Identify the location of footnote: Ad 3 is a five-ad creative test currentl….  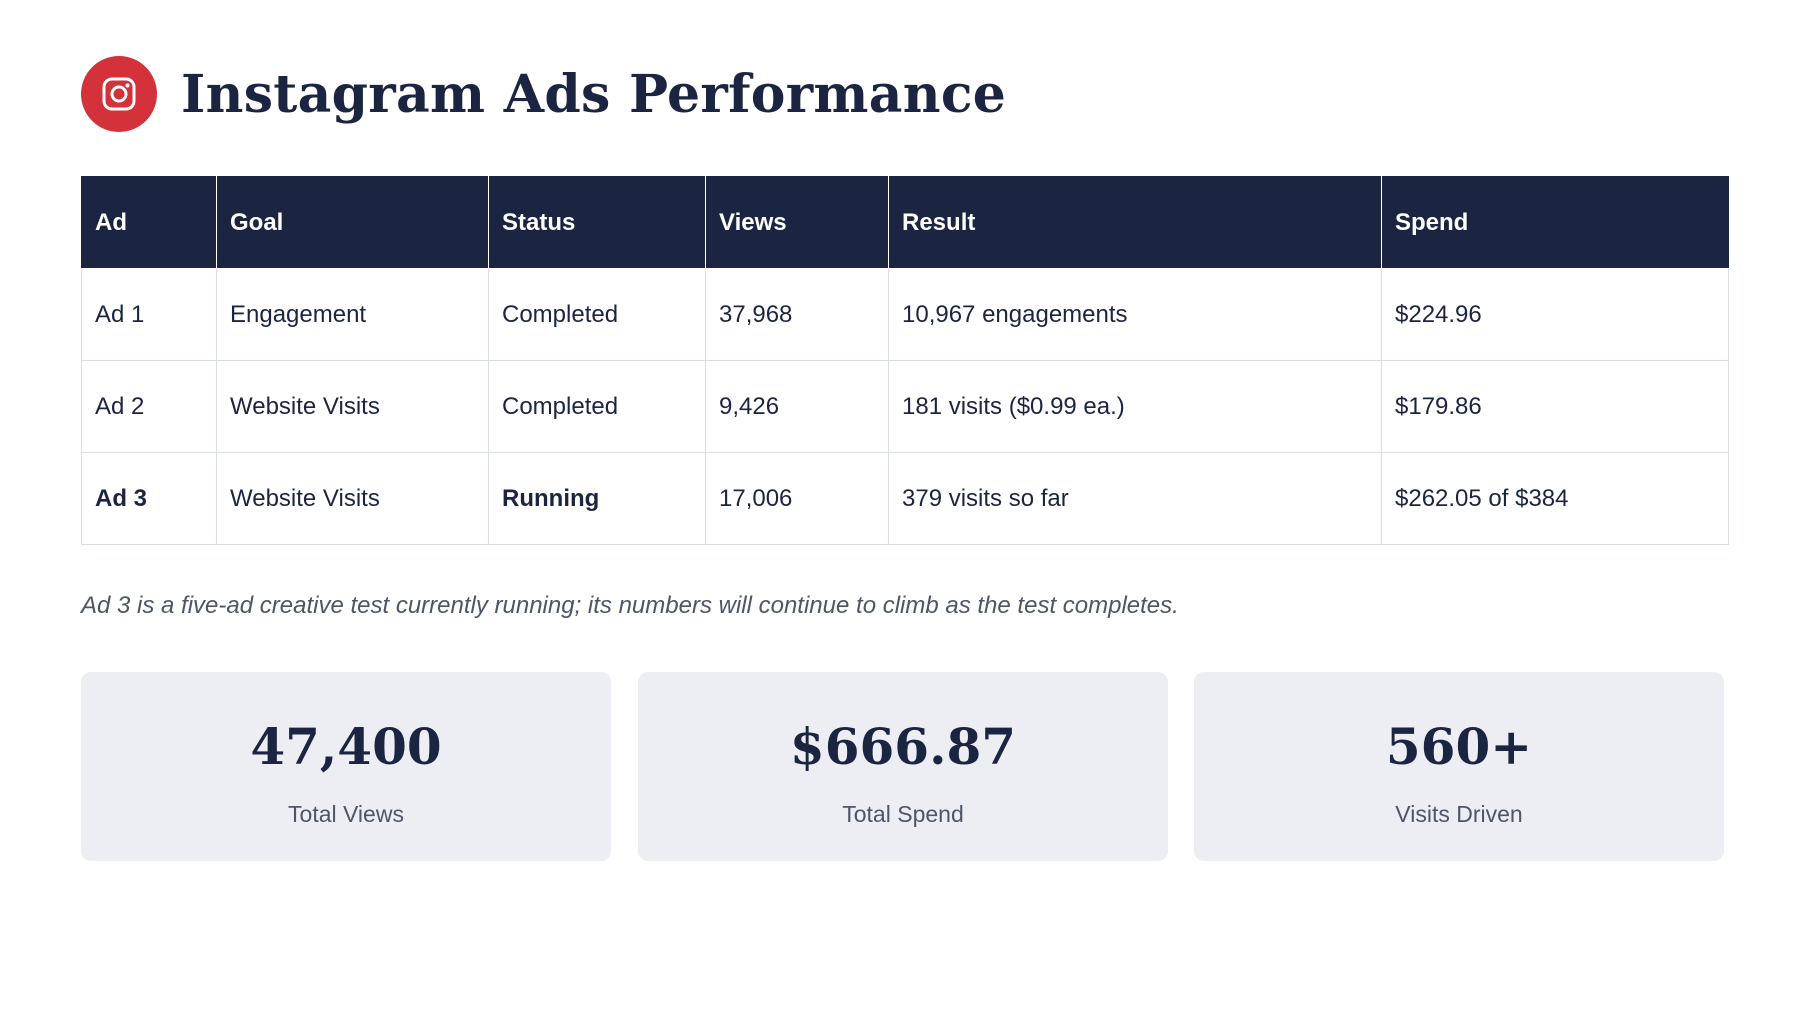
(630, 605).